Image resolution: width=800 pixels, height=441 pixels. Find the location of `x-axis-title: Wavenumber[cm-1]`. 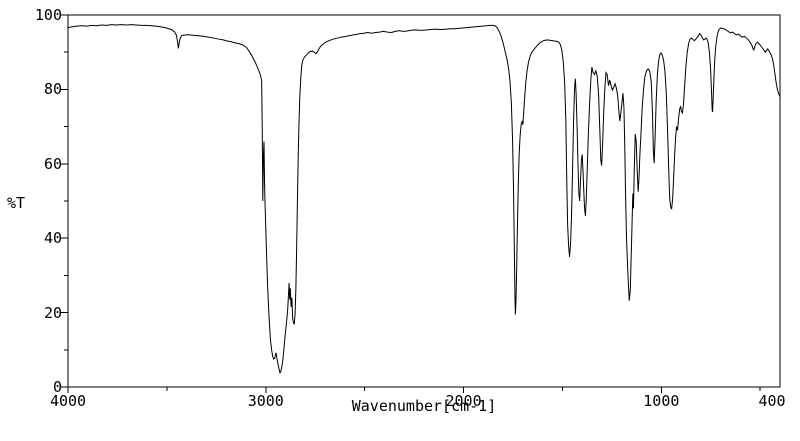

x-axis-title: Wavenumber[cm-1] is located at coordinates (424, 406).